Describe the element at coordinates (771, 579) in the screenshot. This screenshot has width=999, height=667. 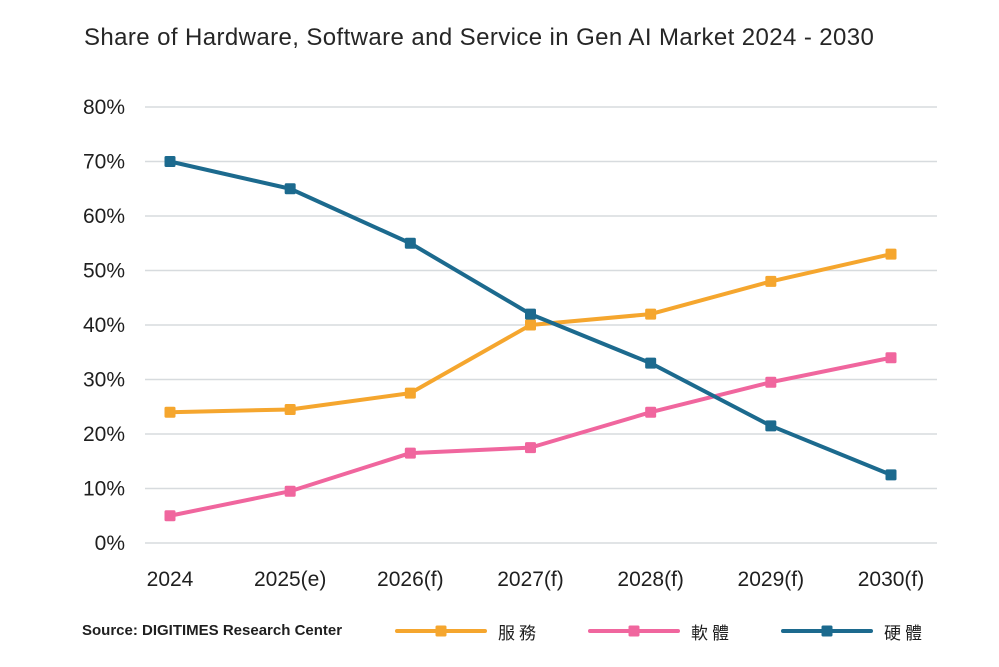
I see `x-axis-label: 2029(f)` at that location.